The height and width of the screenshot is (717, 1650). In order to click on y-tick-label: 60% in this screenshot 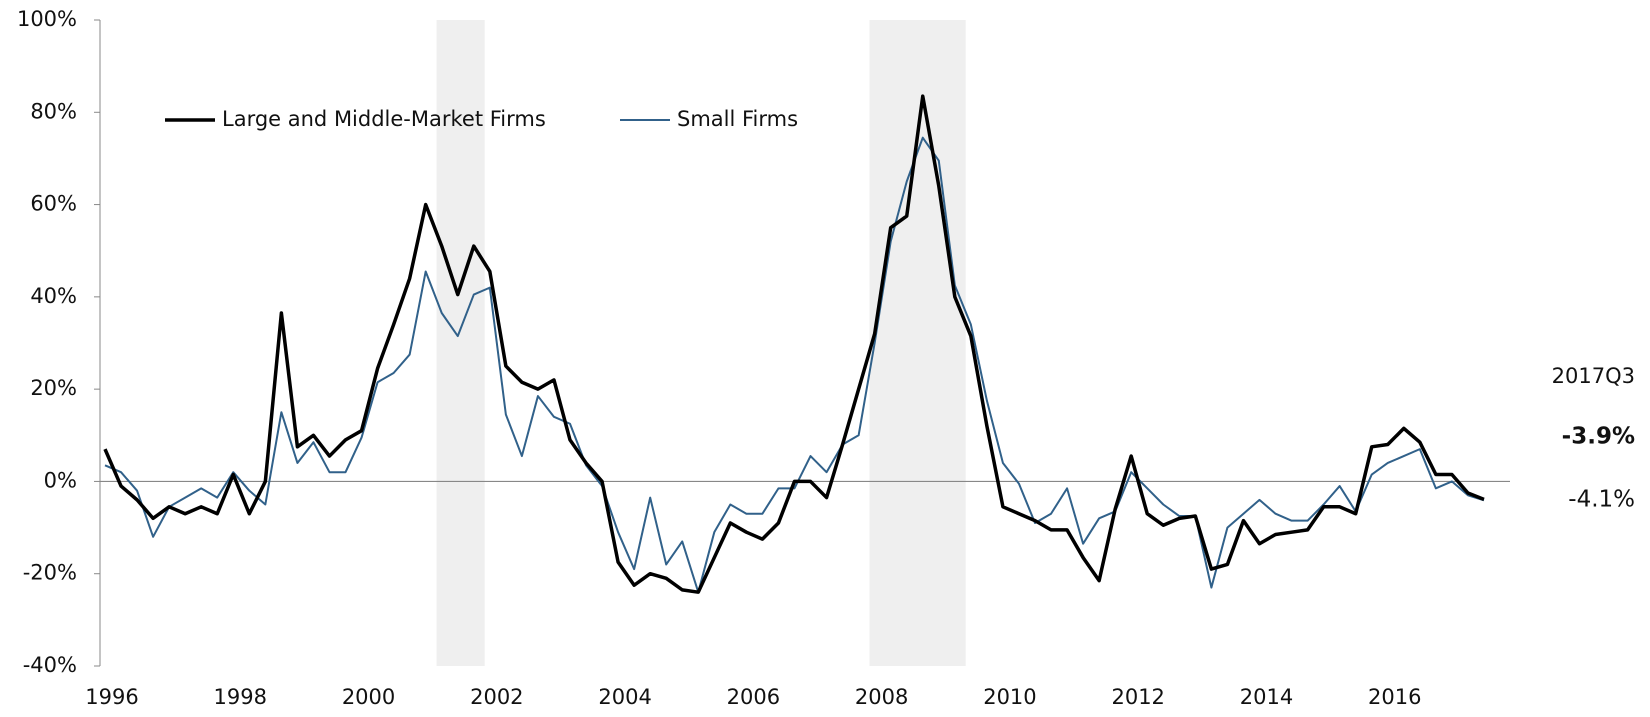, I will do `click(53, 204)`.